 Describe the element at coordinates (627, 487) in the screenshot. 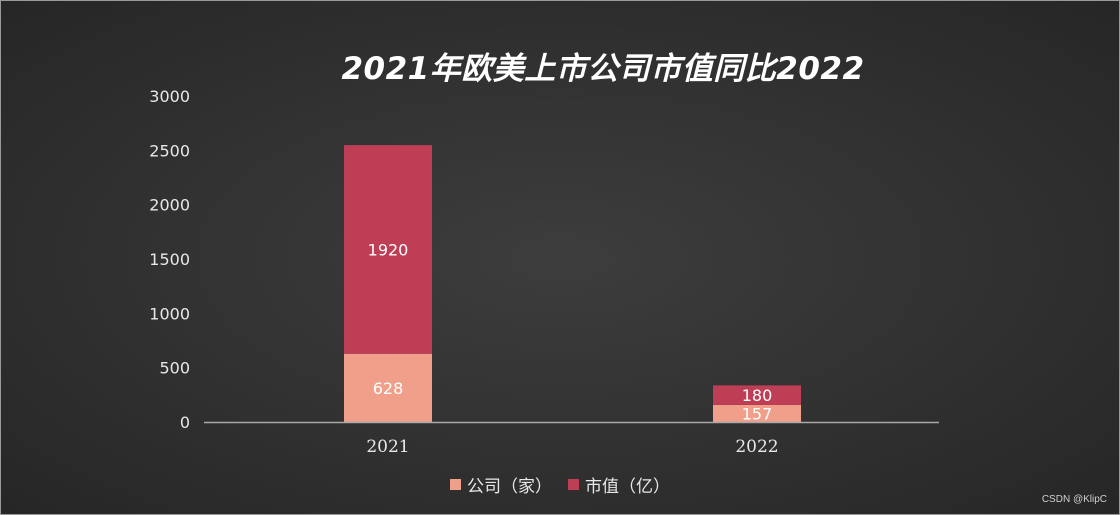

I see `legend-label-market-value: 市值（亿）` at that location.